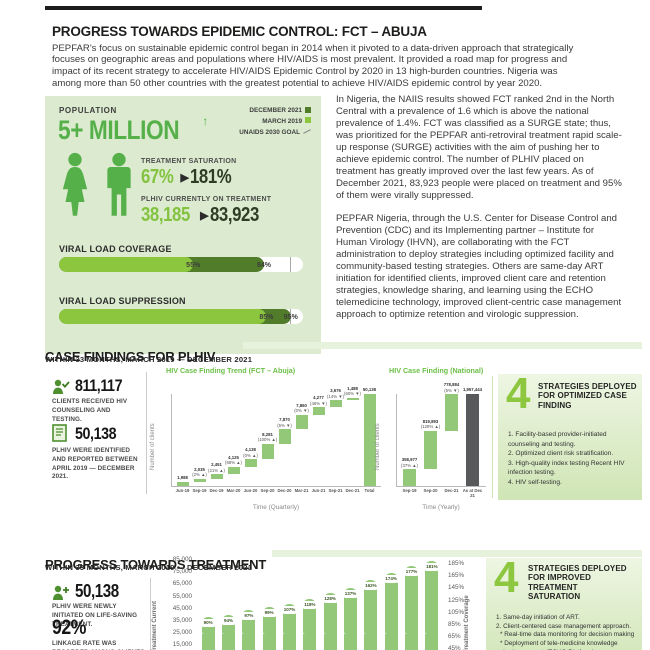 The height and width of the screenshot is (650, 650). What do you see at coordinates (165, 215) in the screenshot?
I see `plhiv-2019: 38,185` at bounding box center [165, 215].